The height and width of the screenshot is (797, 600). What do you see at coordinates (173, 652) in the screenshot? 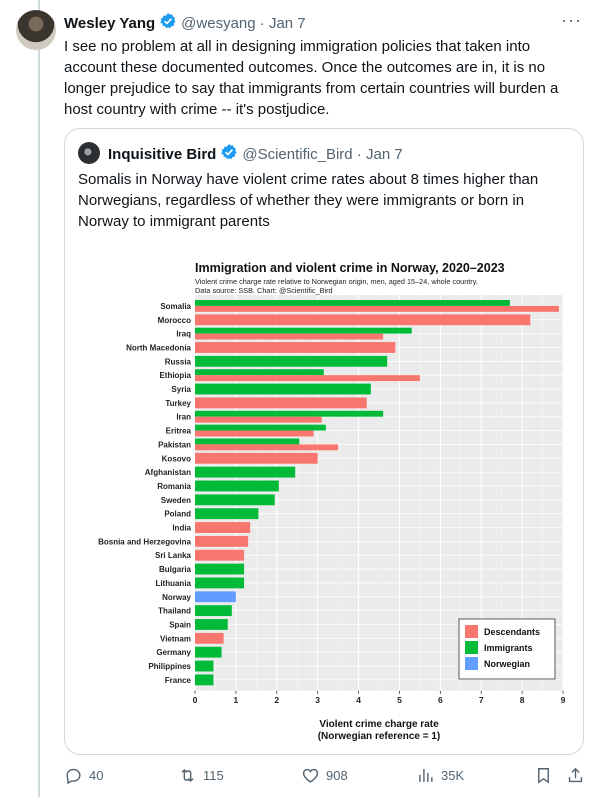
I see `y-tick-label: Germany` at bounding box center [173, 652].